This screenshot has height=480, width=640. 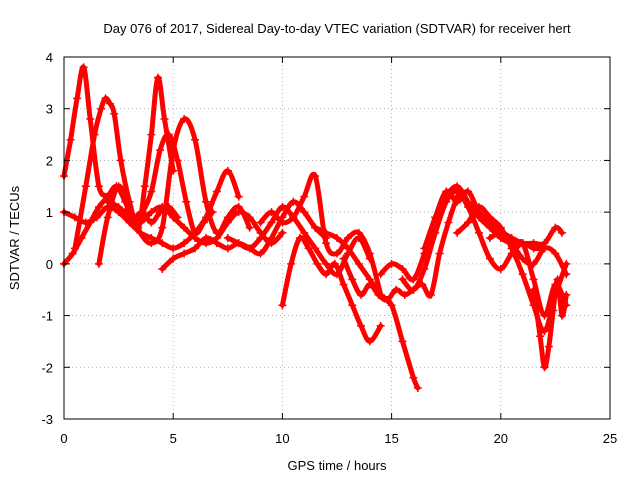 What do you see at coordinates (49, 109) in the screenshot?
I see `y-tick-label: 3` at bounding box center [49, 109].